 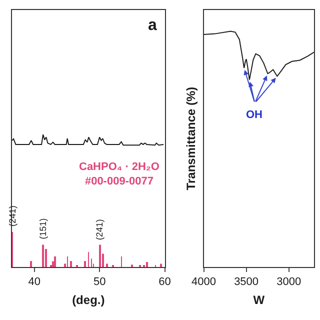 I want to click on x-tick-label: 4000, so click(x=204, y=282).